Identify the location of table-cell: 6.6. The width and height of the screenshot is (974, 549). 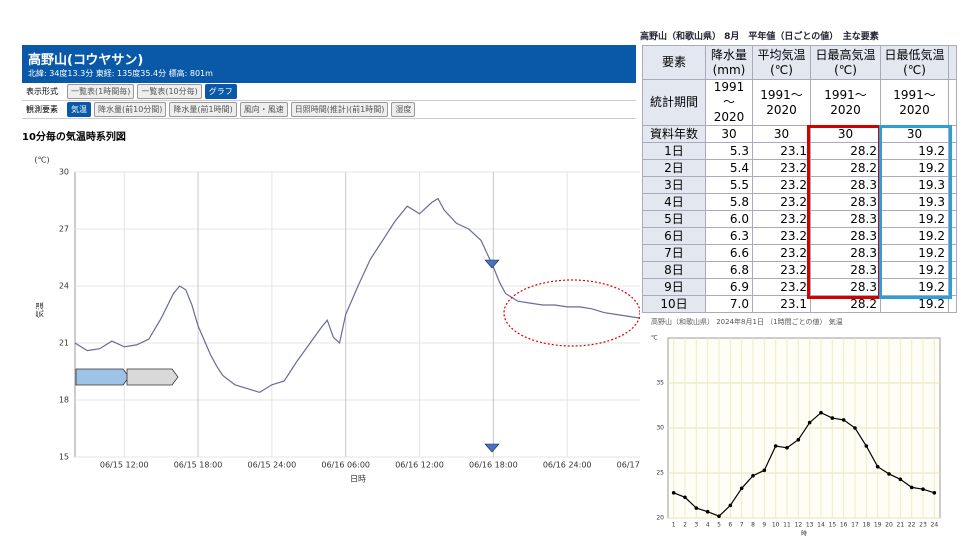
(729, 253).